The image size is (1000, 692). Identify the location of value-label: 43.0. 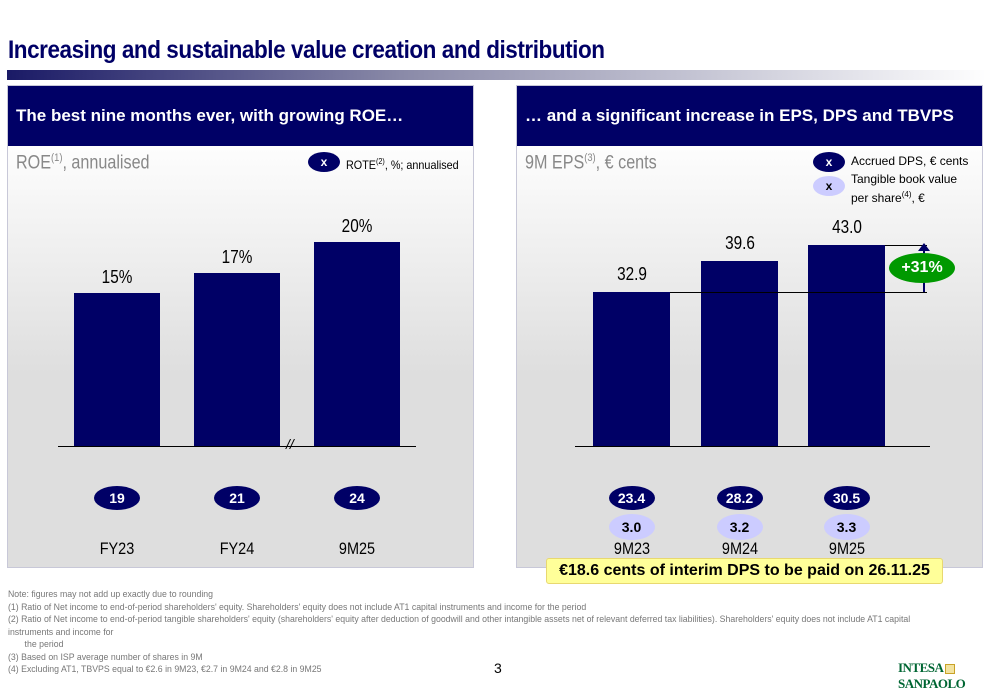
(846, 226).